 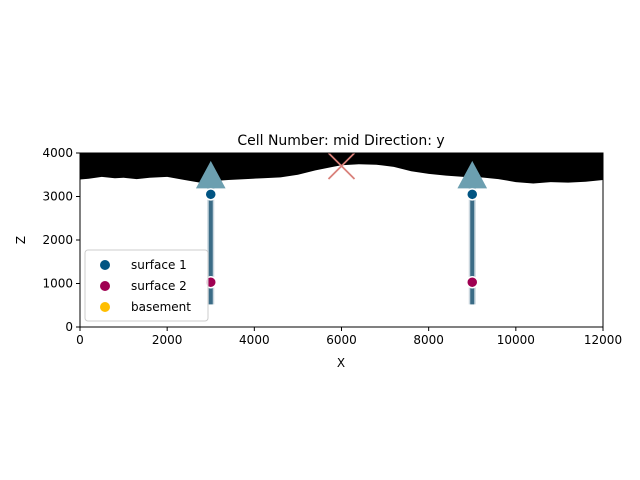 I want to click on x-tick-label-8000: 8000, so click(x=428, y=340).